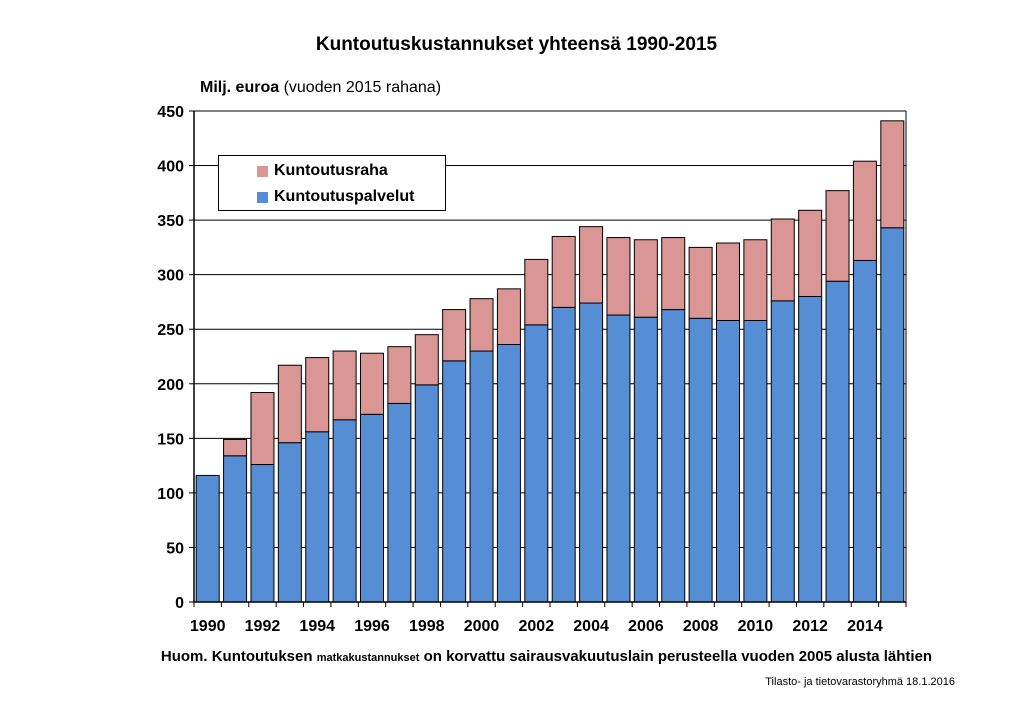  I want to click on bar-kuntoutuspalvelut-2002, so click(536, 463).